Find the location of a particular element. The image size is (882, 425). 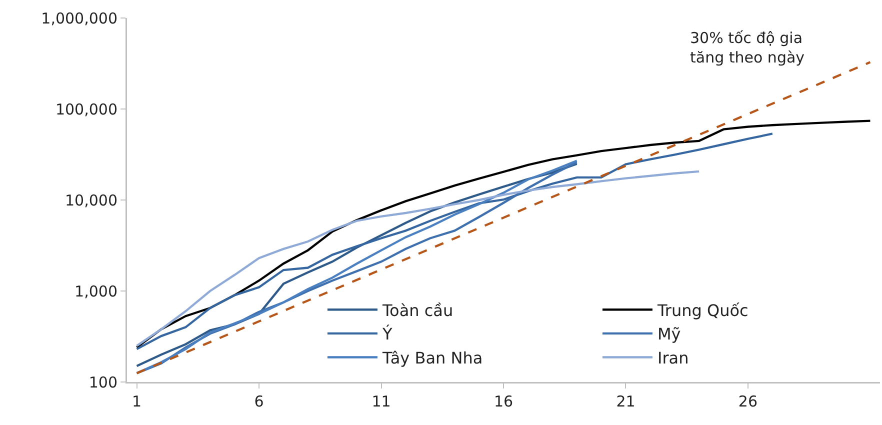

x-tick-label: 6 is located at coordinates (259, 401).